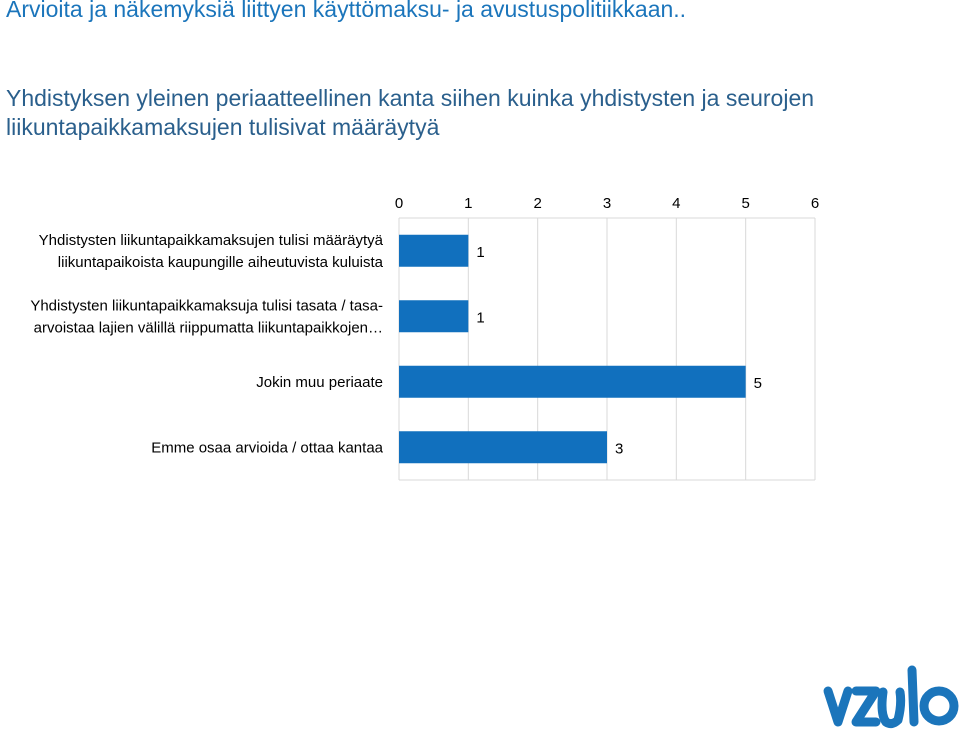  I want to click on vzalo-logo, so click(891, 697).